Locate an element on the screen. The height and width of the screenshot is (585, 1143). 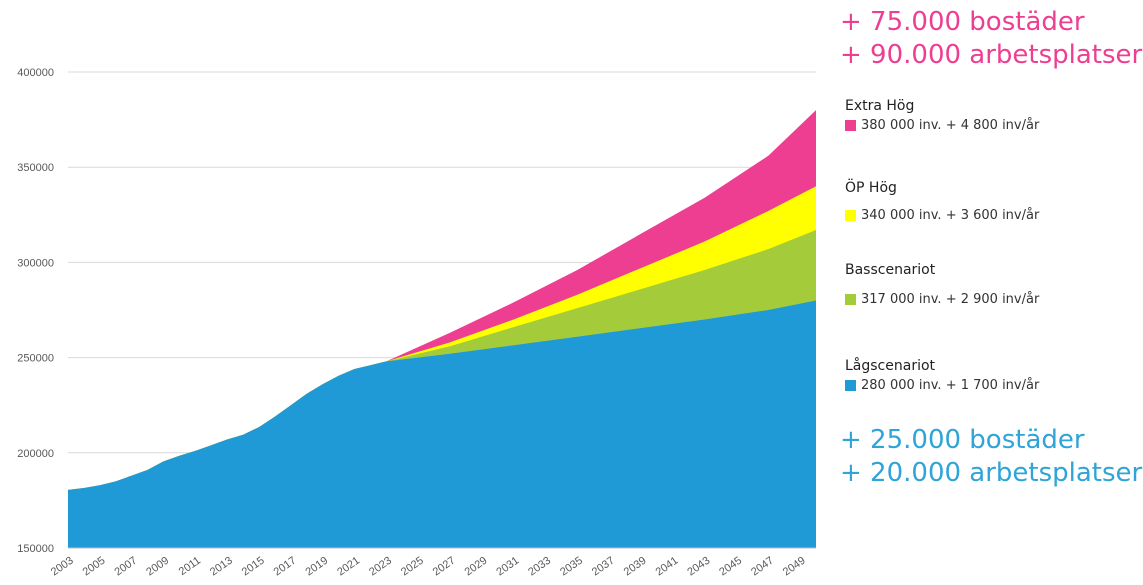
legend-name: Extra Hög is located at coordinates (942, 106).